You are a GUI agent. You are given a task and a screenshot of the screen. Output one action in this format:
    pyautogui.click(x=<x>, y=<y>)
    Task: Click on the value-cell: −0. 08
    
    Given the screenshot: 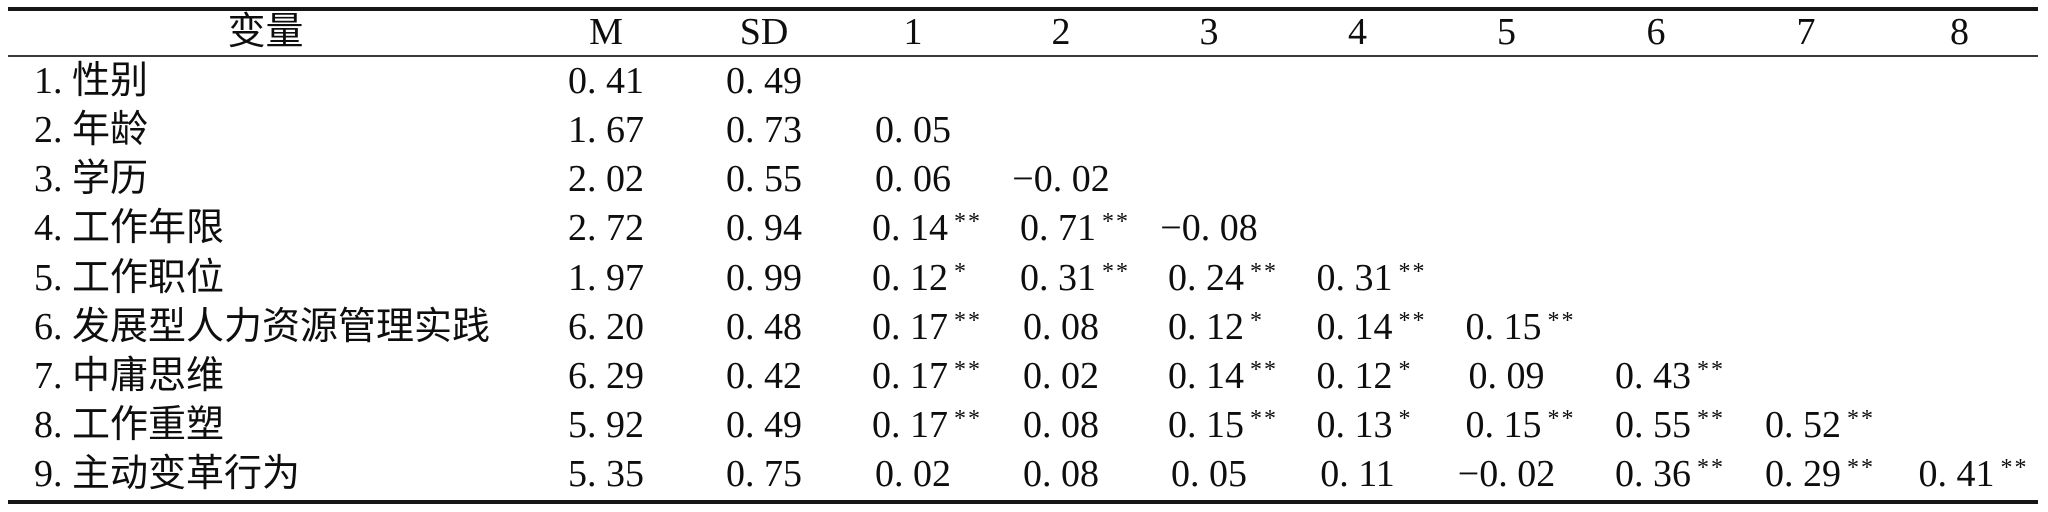 What is the action you would take?
    pyautogui.click(x=1209, y=229)
    